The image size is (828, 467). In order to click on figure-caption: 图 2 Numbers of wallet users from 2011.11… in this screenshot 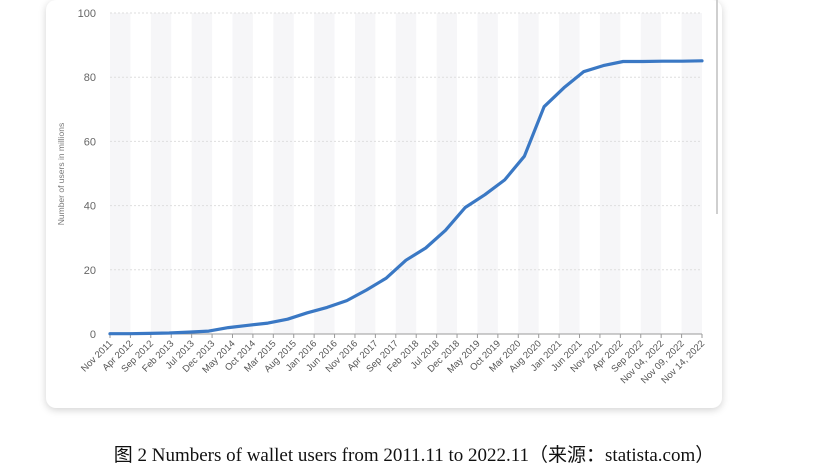, I will do `click(414, 455)`.